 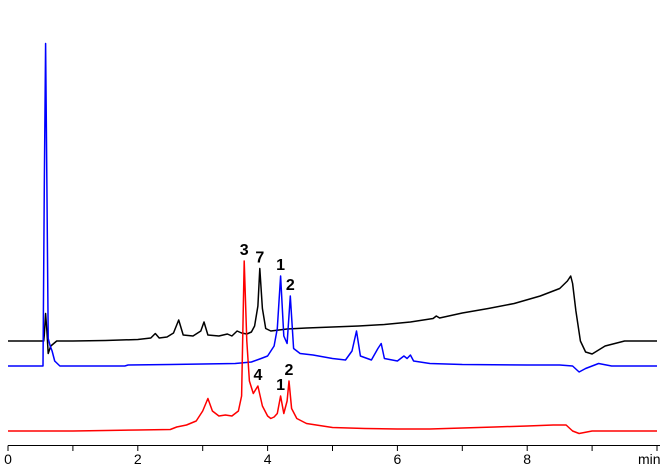 I want to click on x-tick-label: 6, so click(x=398, y=459).